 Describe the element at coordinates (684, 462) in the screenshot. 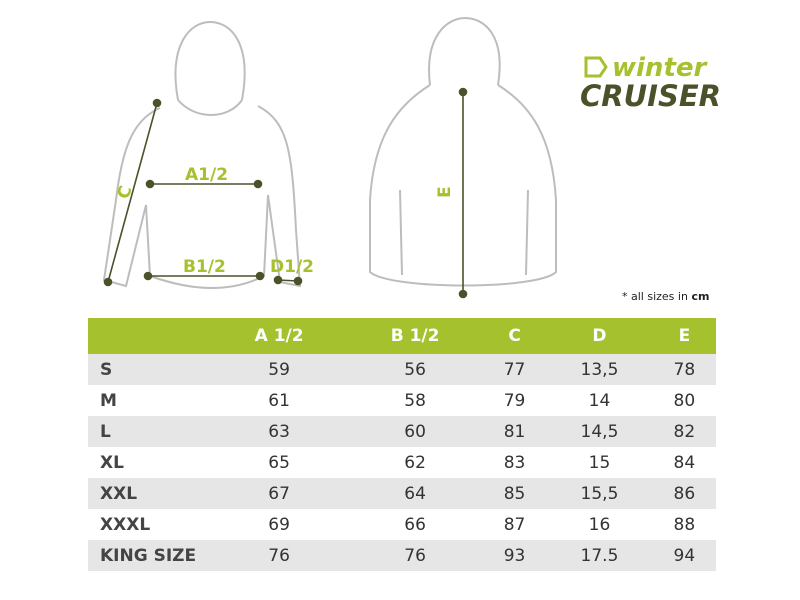

I see `value-cell: 84` at that location.